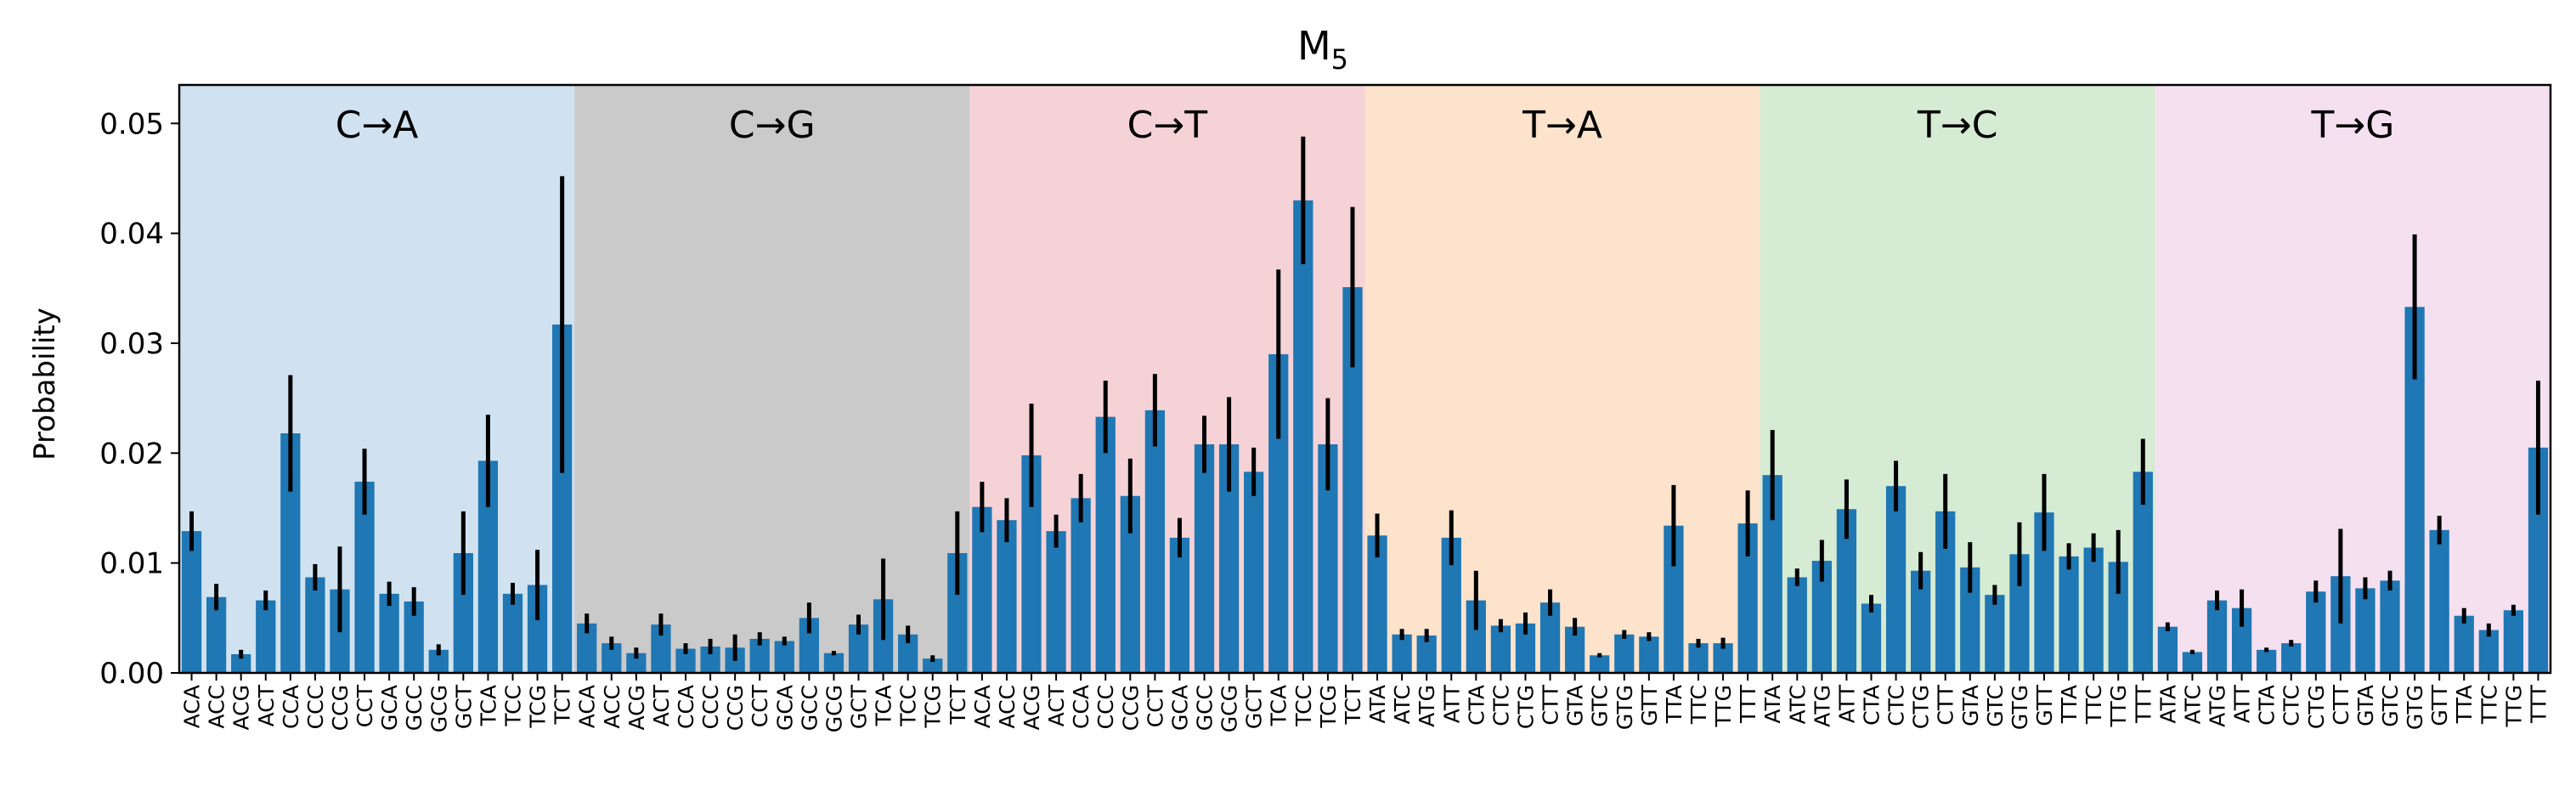  Describe the element at coordinates (131, 454) in the screenshot. I see `y-tick-label: 0.02` at that location.